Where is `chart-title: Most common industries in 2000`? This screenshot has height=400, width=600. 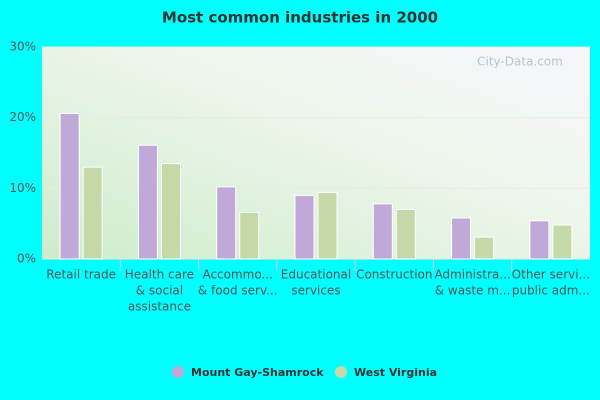 chart-title: Most common industries in 2000 is located at coordinates (300, 18).